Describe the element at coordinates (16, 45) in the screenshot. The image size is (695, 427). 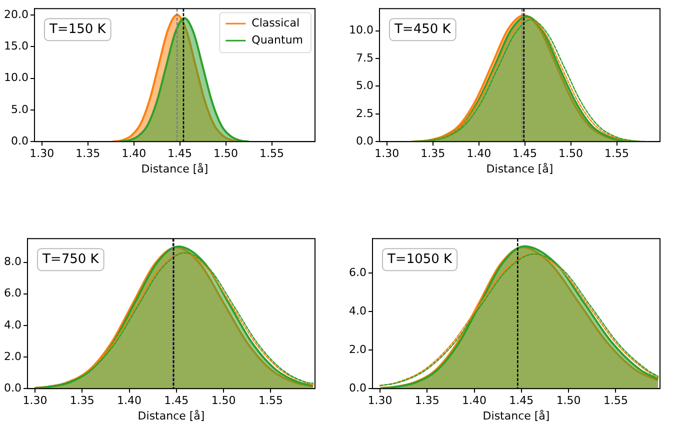
I see `y-tick-label: 15.0` at that location.